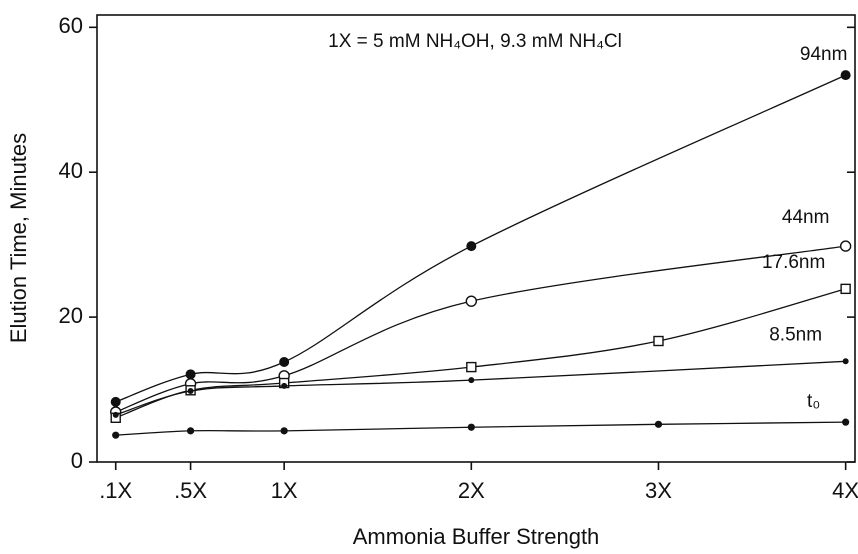 This screenshot has width=858, height=554. What do you see at coordinates (471, 490) in the screenshot?
I see `x-tick-label: 2X` at bounding box center [471, 490].